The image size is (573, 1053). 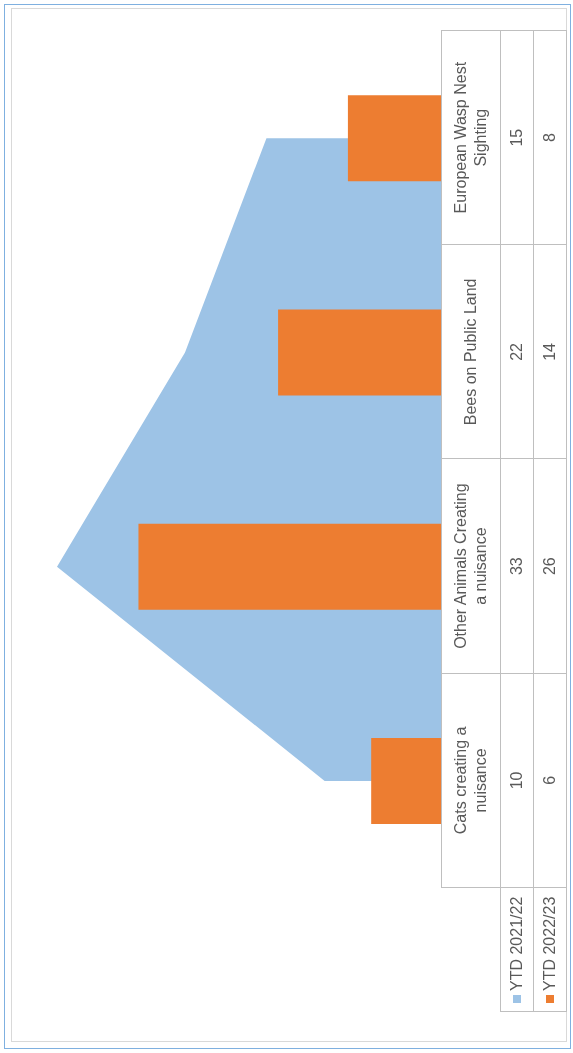 What do you see at coordinates (517, 137) in the screenshot?
I see `data-label: 15` at bounding box center [517, 137].